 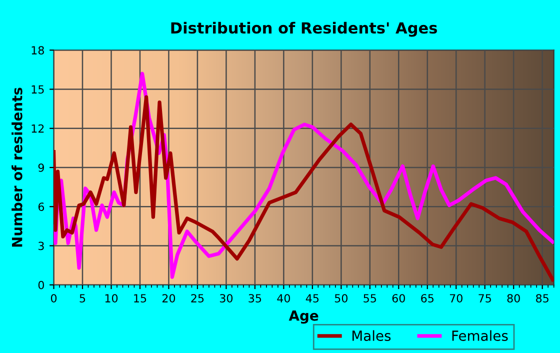 What do you see at coordinates (38, 89) in the screenshot?
I see `y-tick-label: 15` at bounding box center [38, 89].